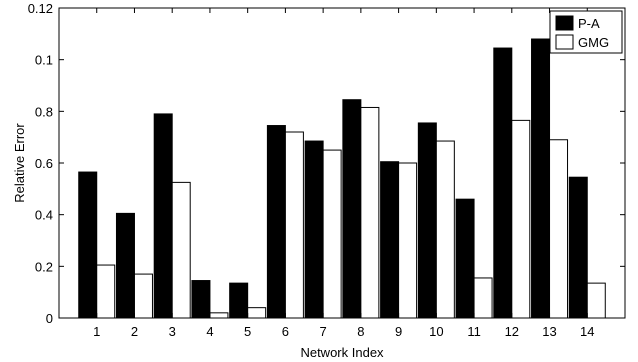 The width and height of the screenshot is (638, 362). What do you see at coordinates (44, 60) in the screenshot?
I see `y-tick-label: 0.1` at bounding box center [44, 60].